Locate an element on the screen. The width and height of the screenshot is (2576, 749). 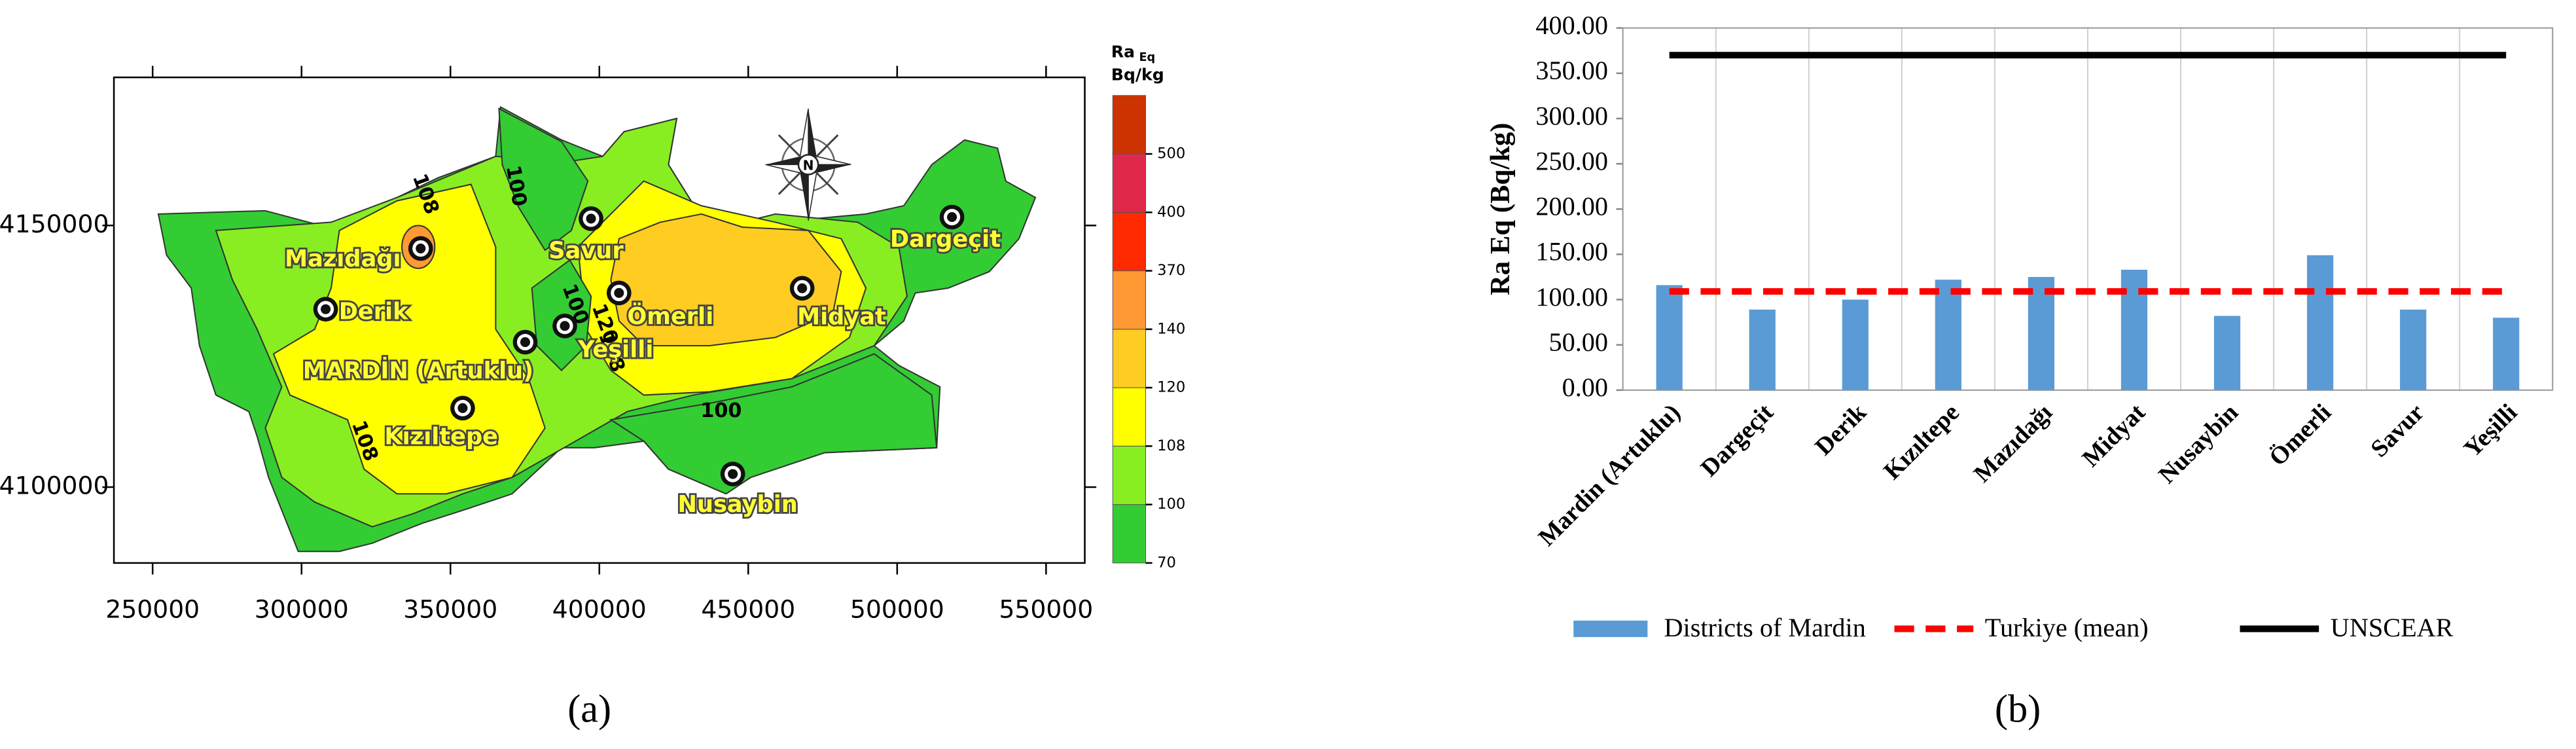
y-tick-label: 100.00 is located at coordinates (1571, 297).